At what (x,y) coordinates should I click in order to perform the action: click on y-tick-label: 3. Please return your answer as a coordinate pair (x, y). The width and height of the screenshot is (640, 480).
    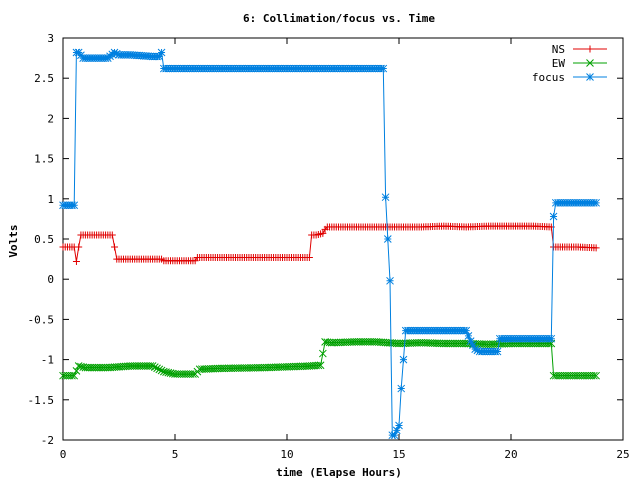
    Looking at the image, I should click on (50, 38).